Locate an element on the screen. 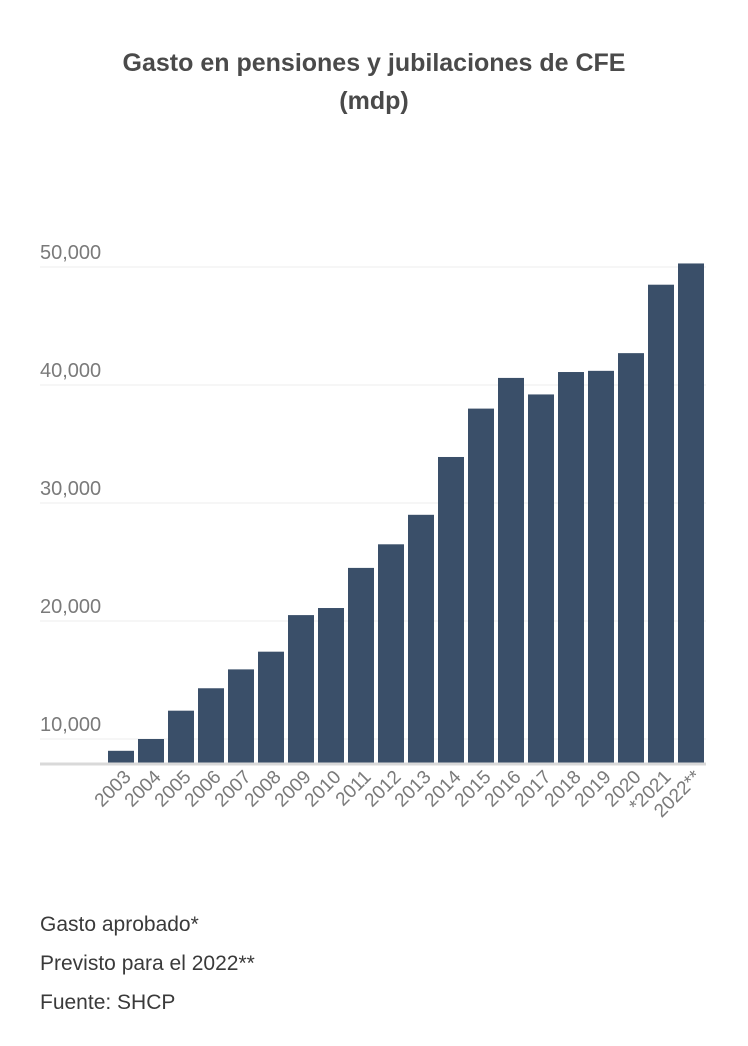 This screenshot has width=748, height=1046. bar-2022 is located at coordinates (691, 513).